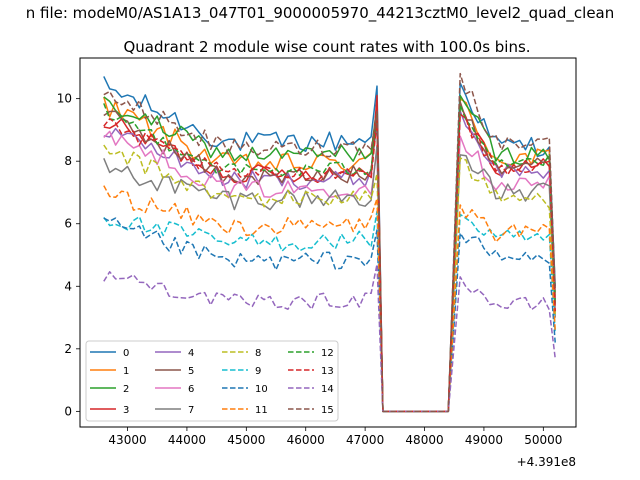 The image size is (640, 480). What do you see at coordinates (327, 389) in the screenshot?
I see `legend-label-14: 14` at bounding box center [327, 389].